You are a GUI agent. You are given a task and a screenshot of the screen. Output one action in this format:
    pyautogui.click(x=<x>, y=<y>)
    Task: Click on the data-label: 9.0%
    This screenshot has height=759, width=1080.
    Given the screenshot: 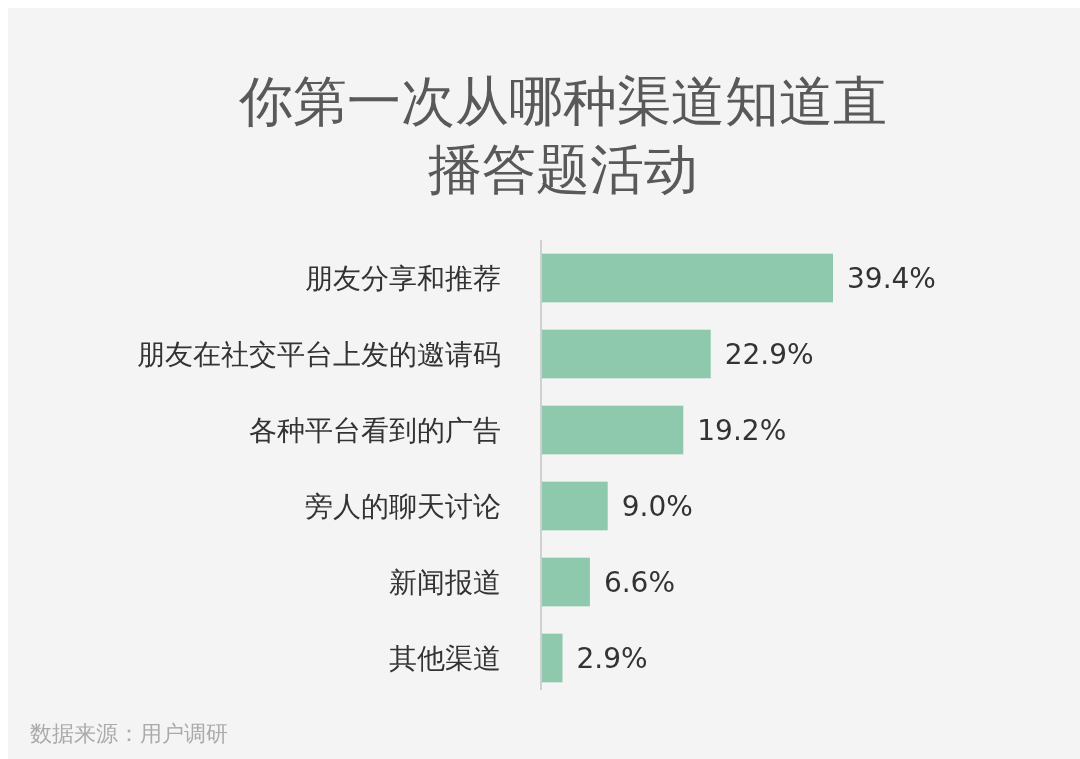 What is the action you would take?
    pyautogui.click(x=657, y=507)
    